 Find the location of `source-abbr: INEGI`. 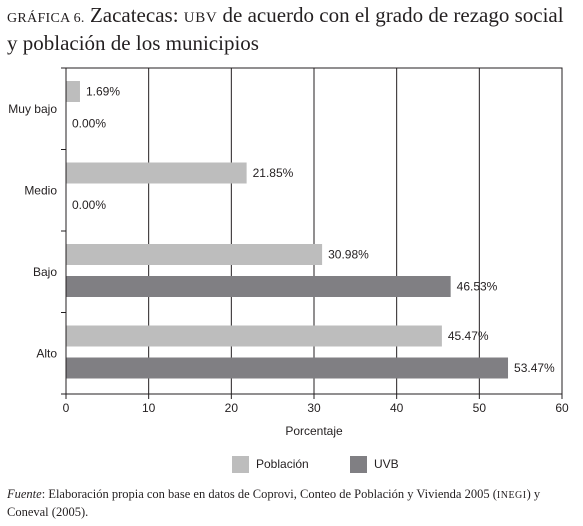

source-abbr: INEGI is located at coordinates (511, 495).